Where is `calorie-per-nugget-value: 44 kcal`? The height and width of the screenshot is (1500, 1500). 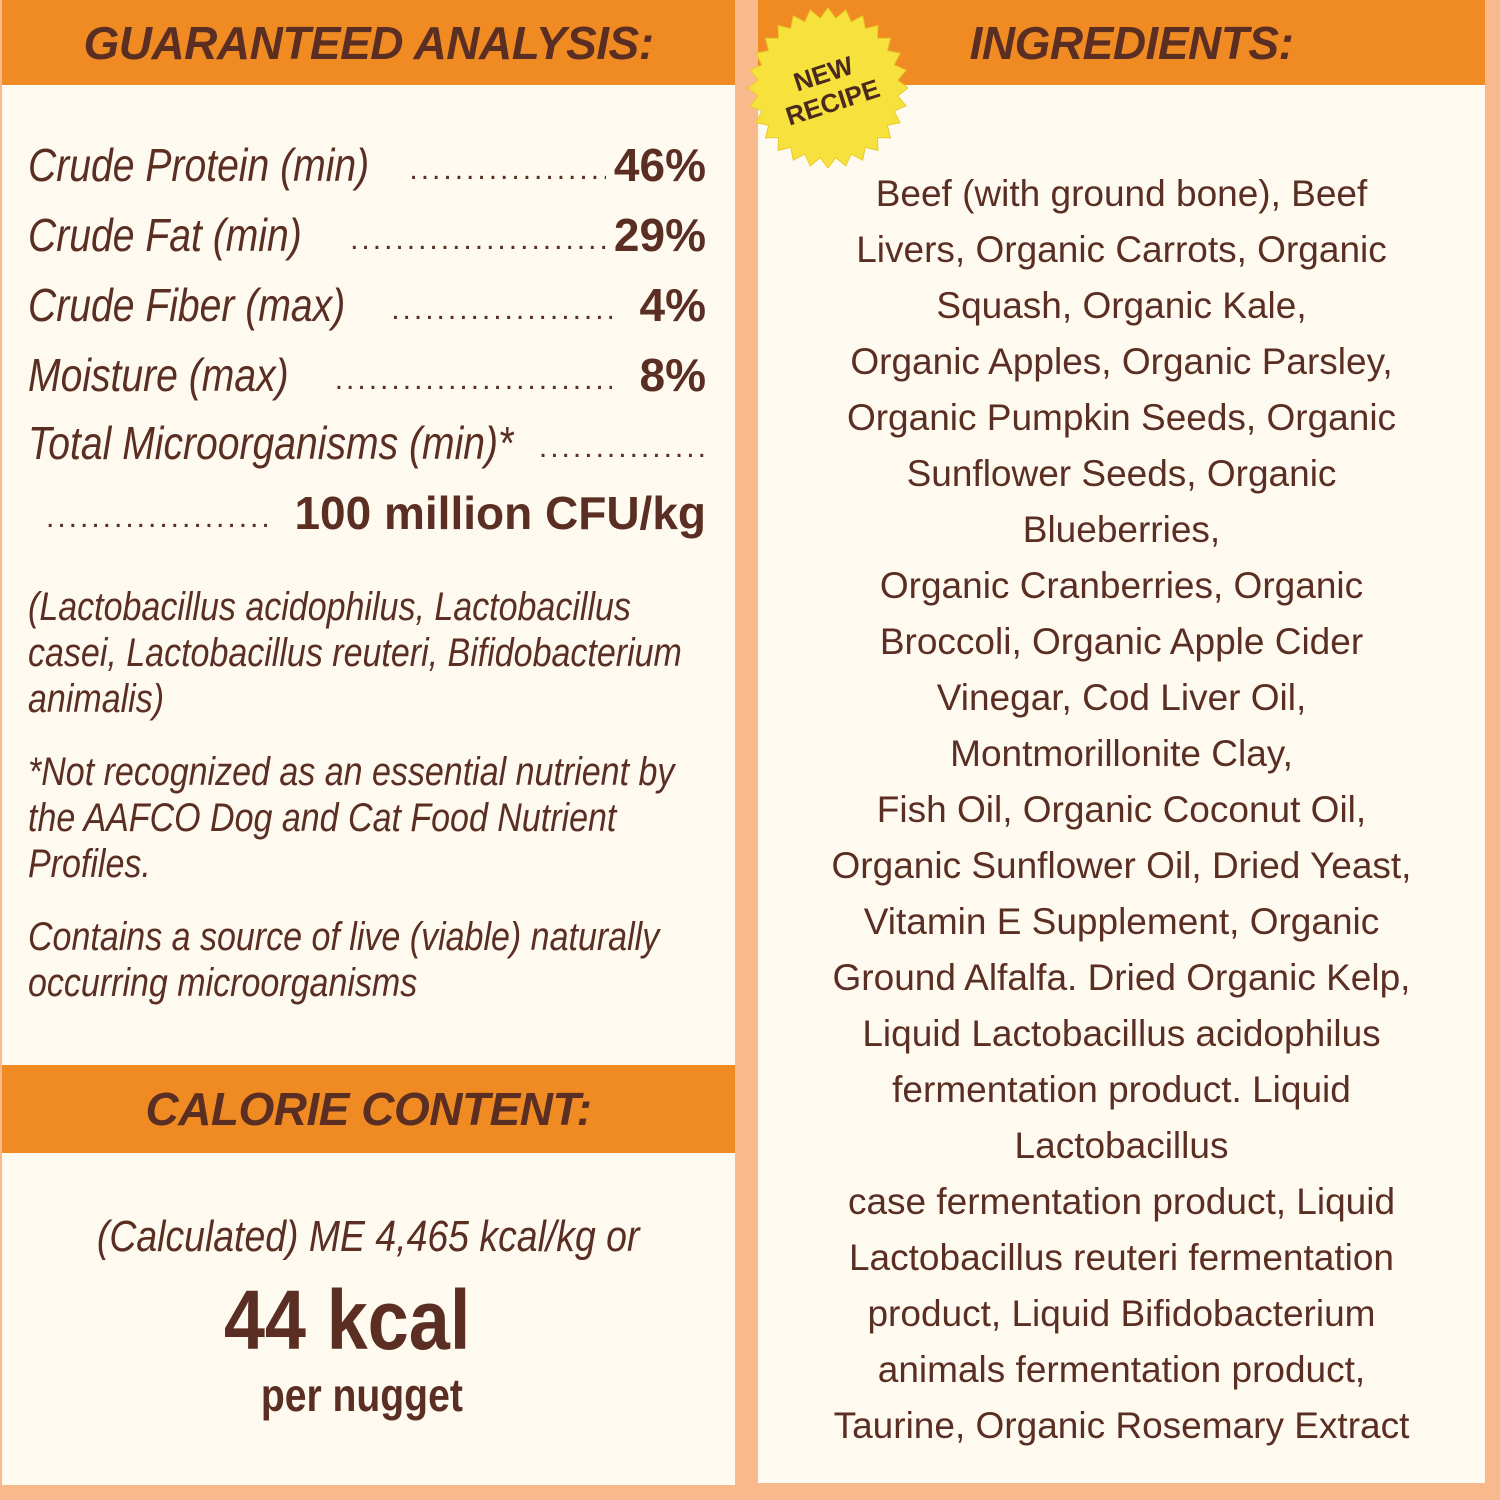 calorie-per-nugget-value: 44 kcal is located at coordinates (347, 1320).